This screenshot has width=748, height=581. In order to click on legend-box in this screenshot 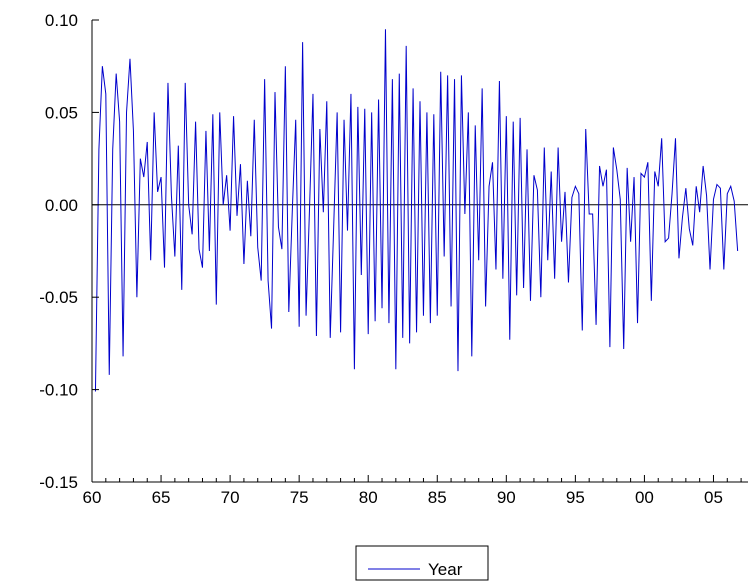, I will do `click(422, 563)`.